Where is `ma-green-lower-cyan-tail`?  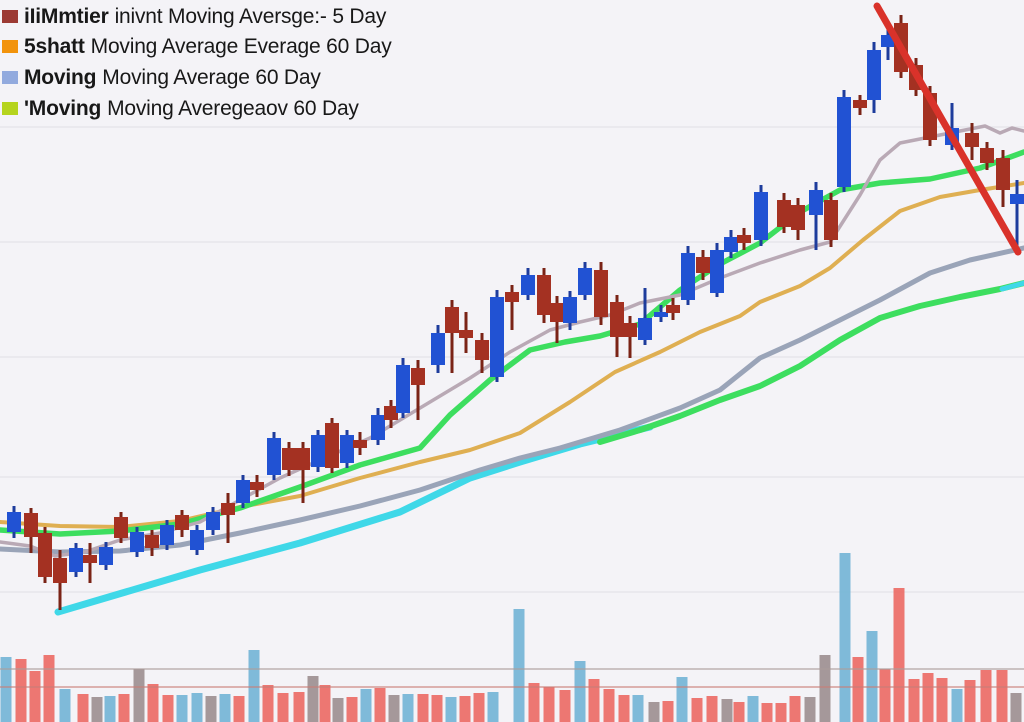 ma-green-lower-cyan-tail is located at coordinates (1011, 286).